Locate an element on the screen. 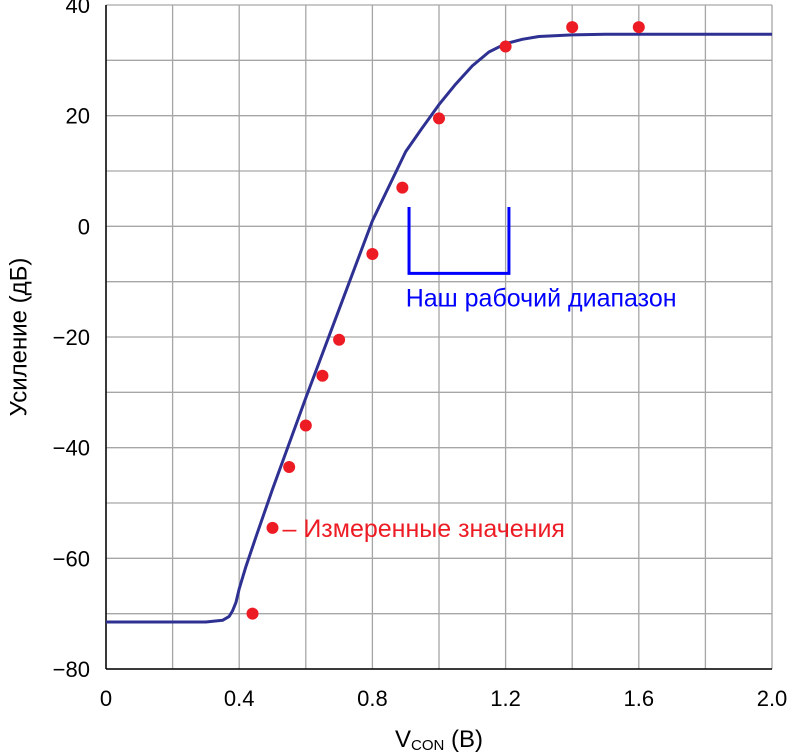 The height and width of the screenshot is (754, 794). y-tick-label: 0 is located at coordinates (84, 226).